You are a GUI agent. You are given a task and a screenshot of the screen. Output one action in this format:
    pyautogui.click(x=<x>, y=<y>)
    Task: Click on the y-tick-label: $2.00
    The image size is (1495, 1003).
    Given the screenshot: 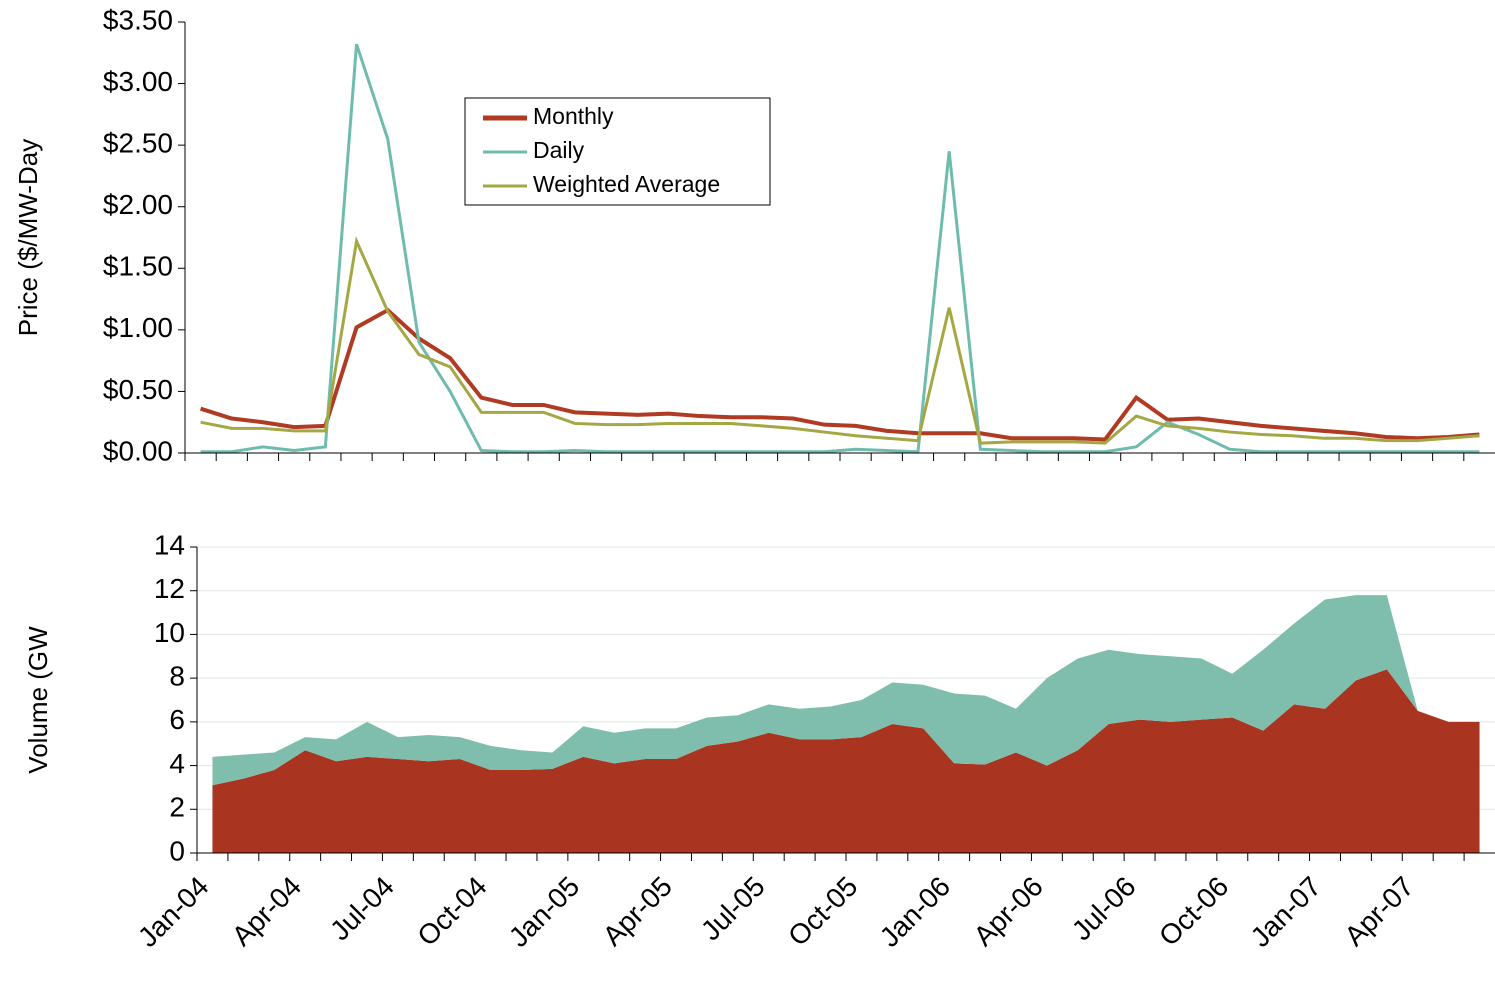 What is the action you would take?
    pyautogui.click(x=138, y=204)
    